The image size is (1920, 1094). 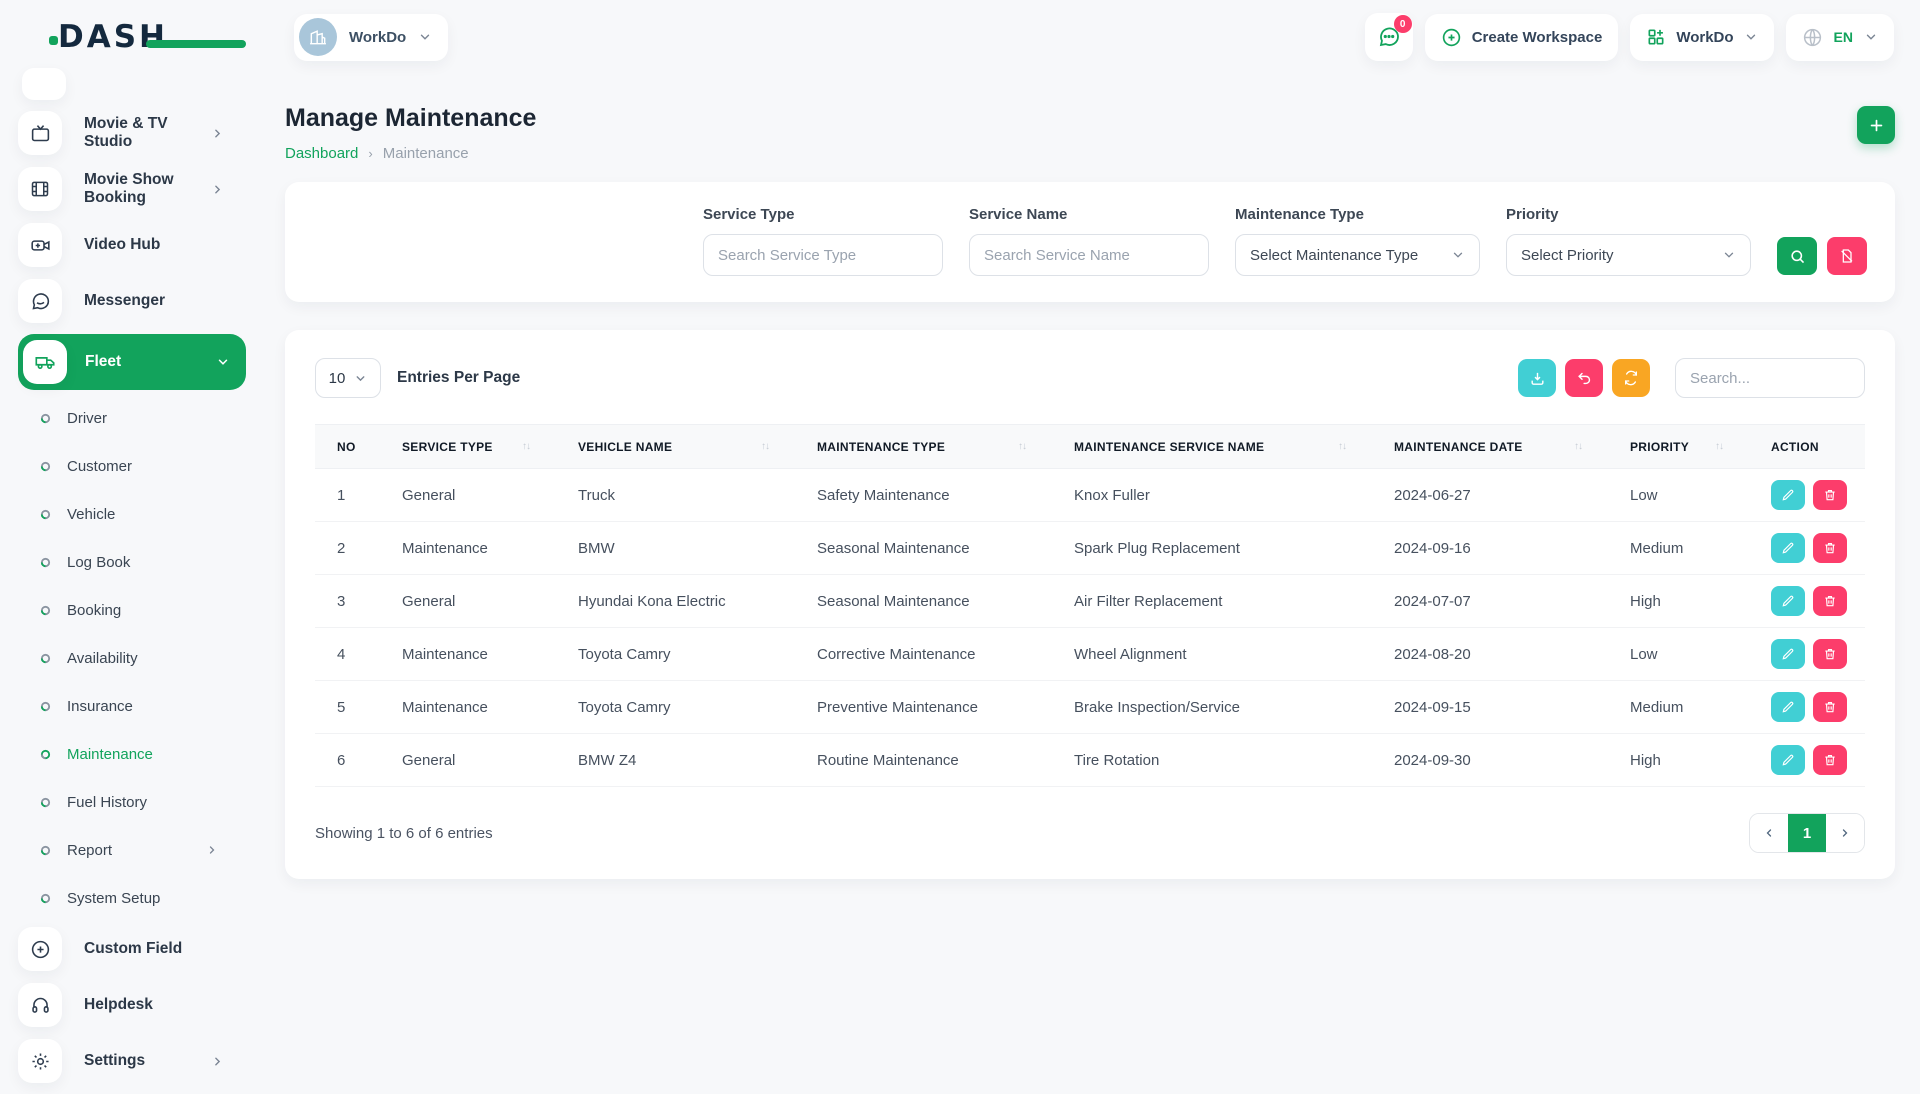 I want to click on column-header-priority: PRIORITY ↑↓, so click(x=1678, y=447).